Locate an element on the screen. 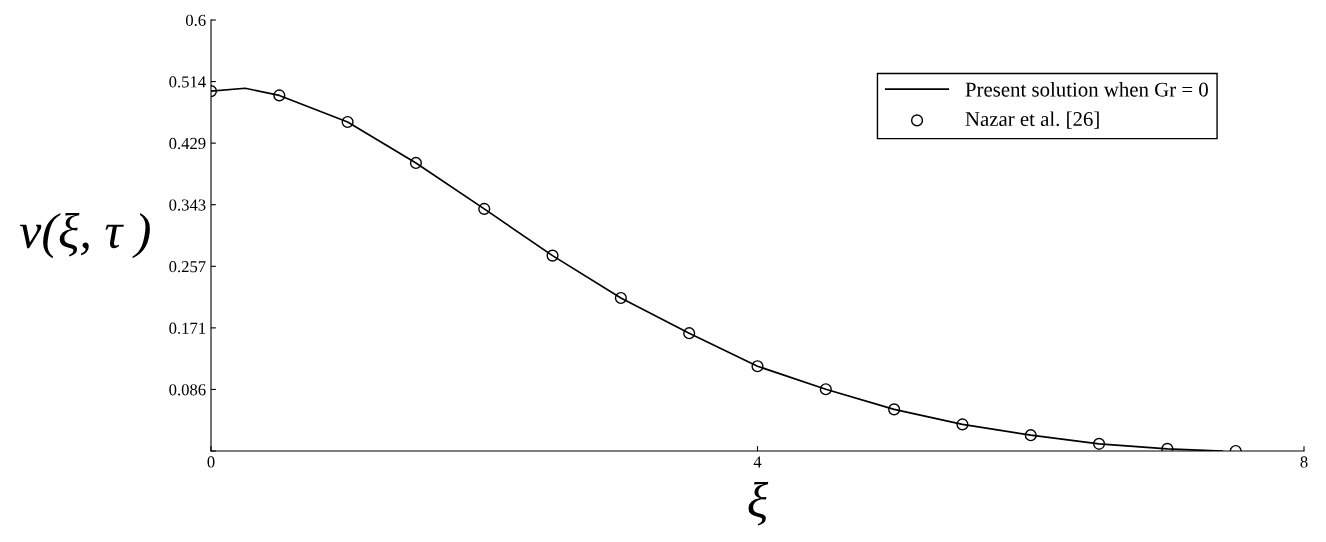  x-tick-label: 8 is located at coordinates (1304, 462).